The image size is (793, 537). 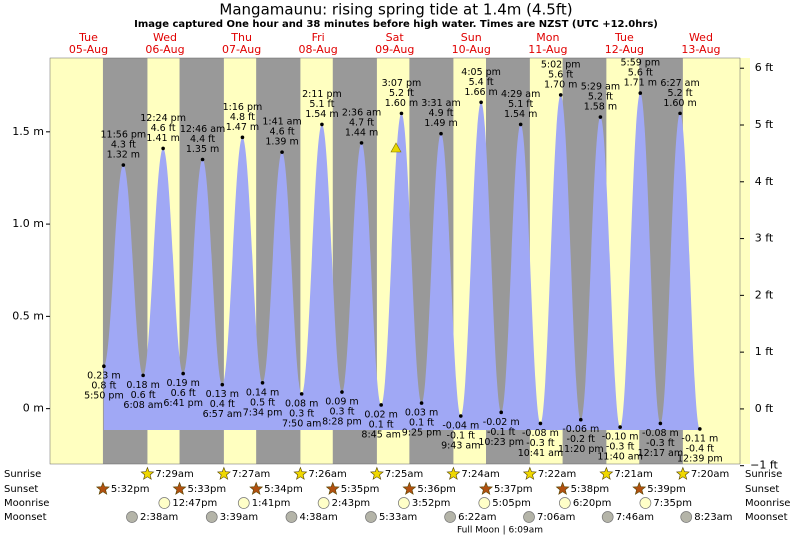 What do you see at coordinates (142, 385) in the screenshot?
I see `tide-label: 0.18 m` at bounding box center [142, 385].